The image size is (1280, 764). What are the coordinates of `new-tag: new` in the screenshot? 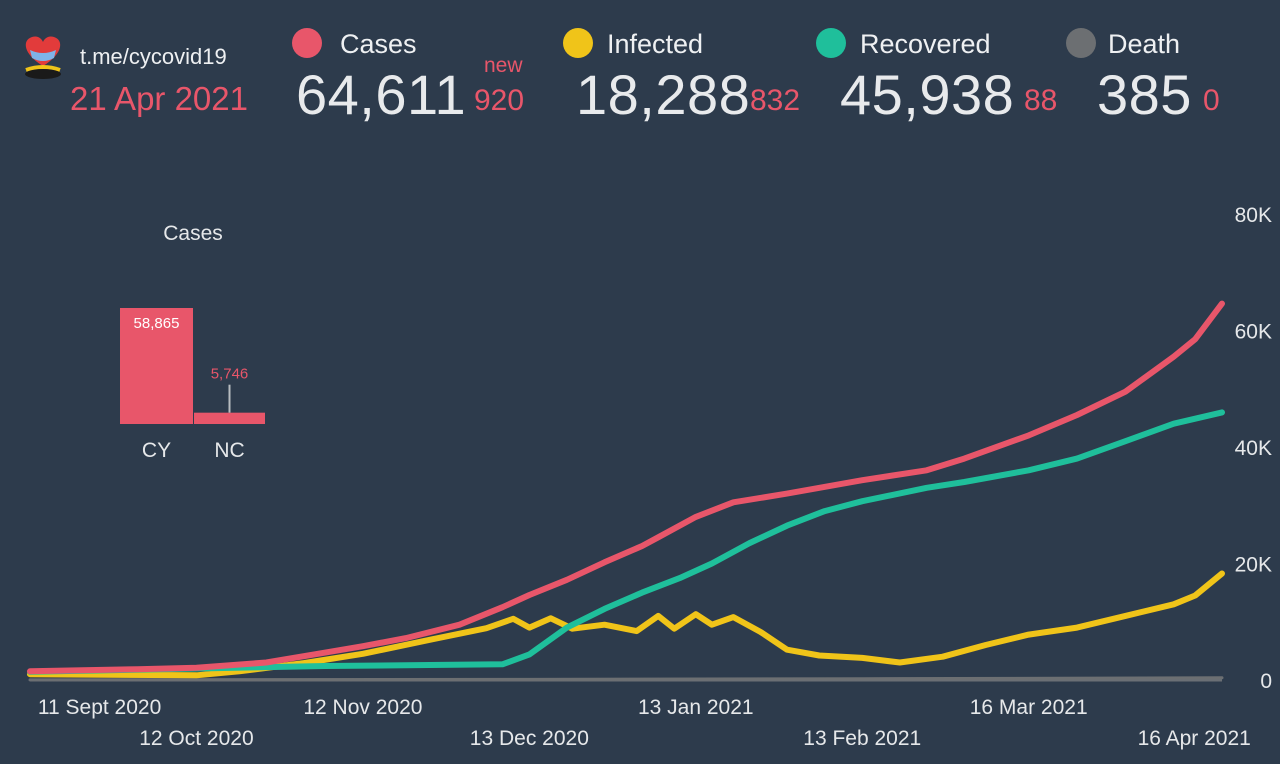 It's located at (503, 65).